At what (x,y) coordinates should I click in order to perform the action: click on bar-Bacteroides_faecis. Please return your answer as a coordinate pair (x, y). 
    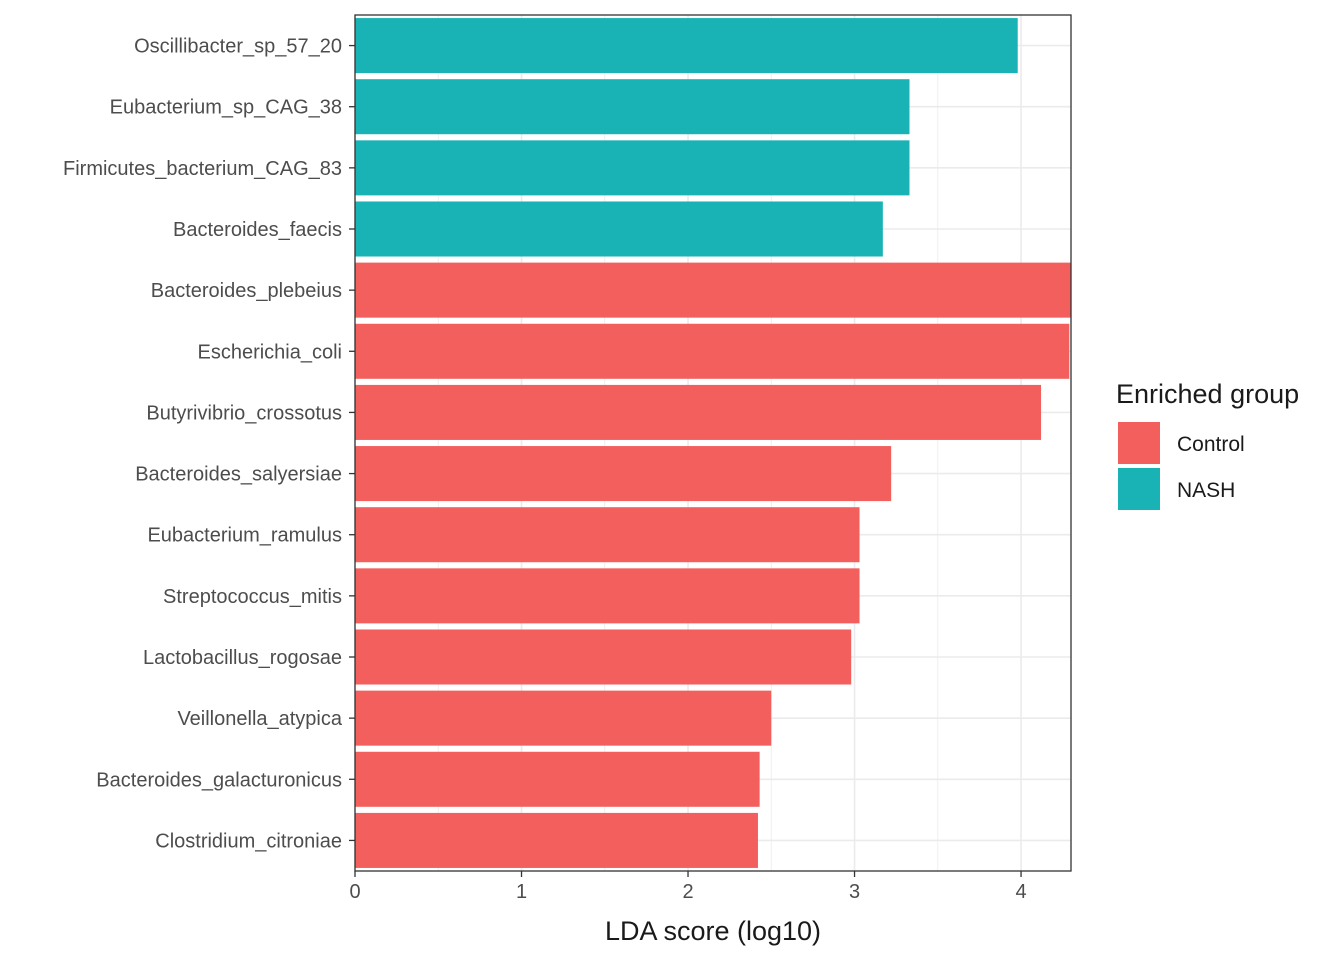
    Looking at the image, I should click on (619, 229).